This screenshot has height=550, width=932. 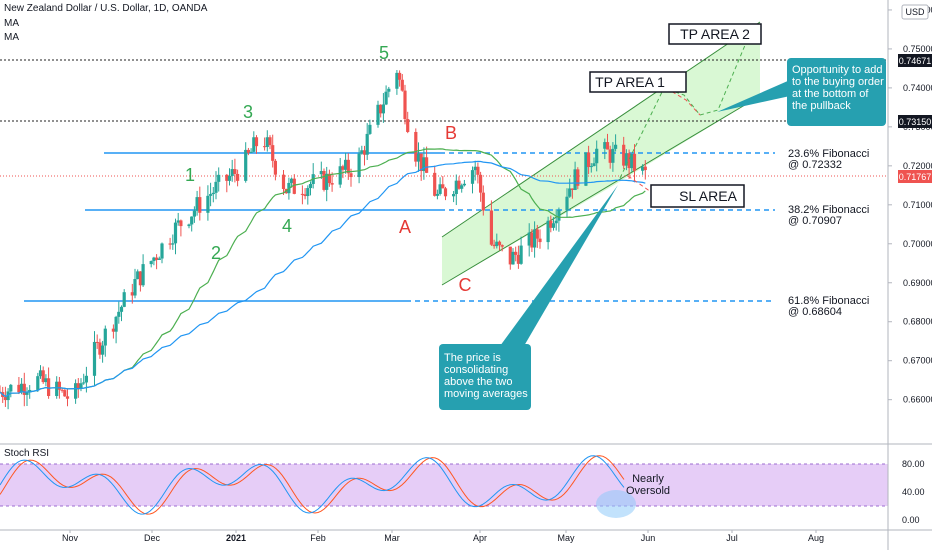 What do you see at coordinates (11, 37) in the screenshot?
I see `indicator-ma-2: MA` at bounding box center [11, 37].